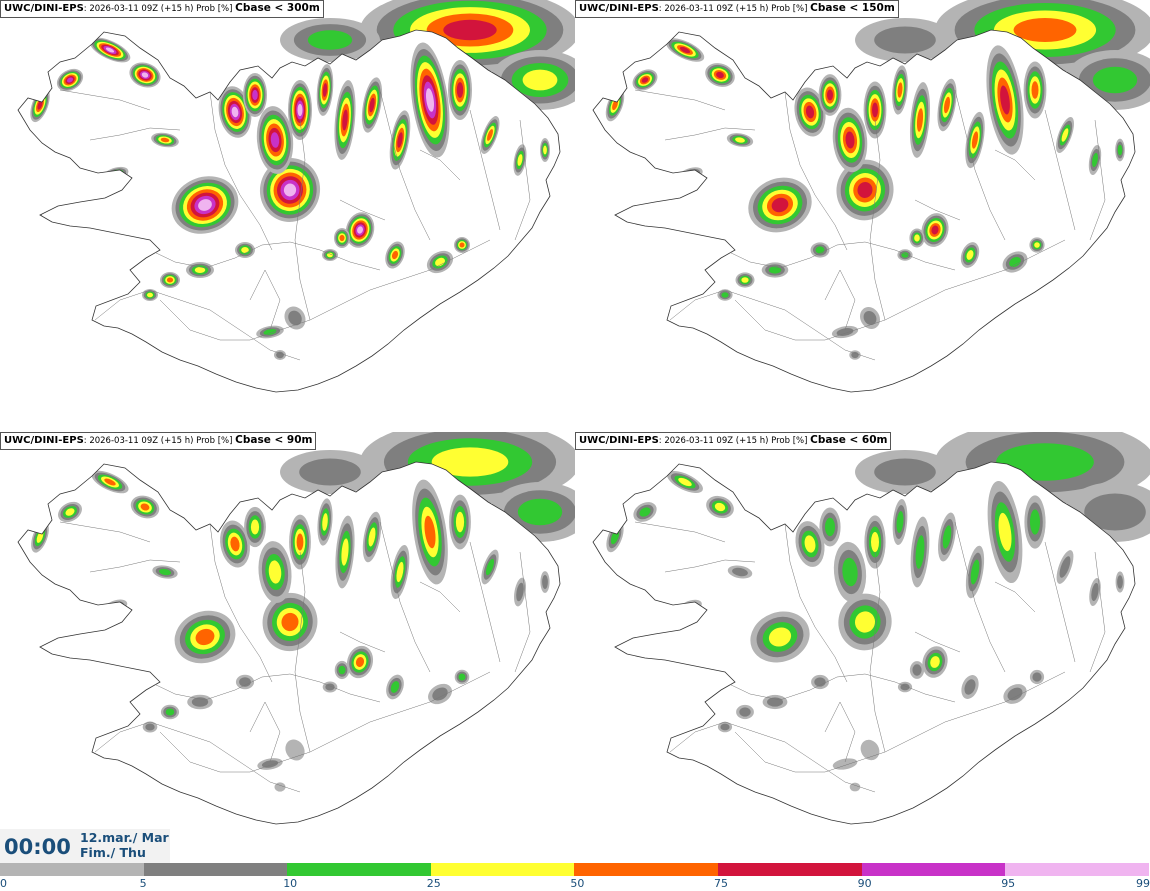 This screenshot has height=891, width=1150. Describe the element at coordinates (1143, 883) in the screenshot. I see `colorbar-tick-label: 99` at that location.